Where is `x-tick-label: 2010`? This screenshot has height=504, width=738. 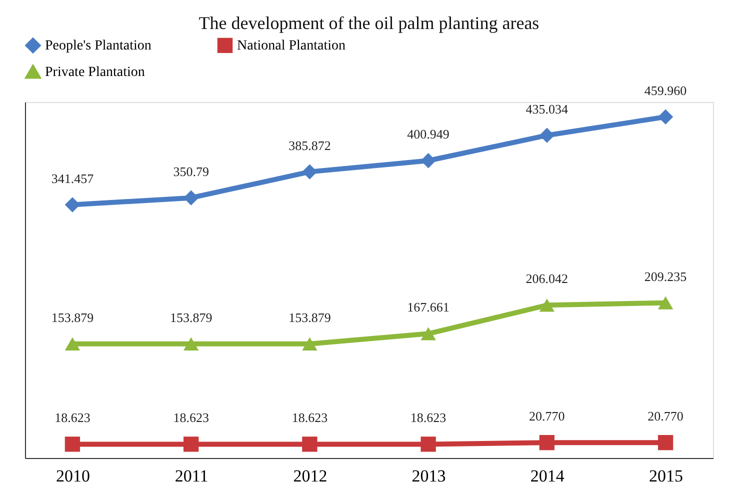
x-tick-label: 2010 is located at coordinates (73, 476).